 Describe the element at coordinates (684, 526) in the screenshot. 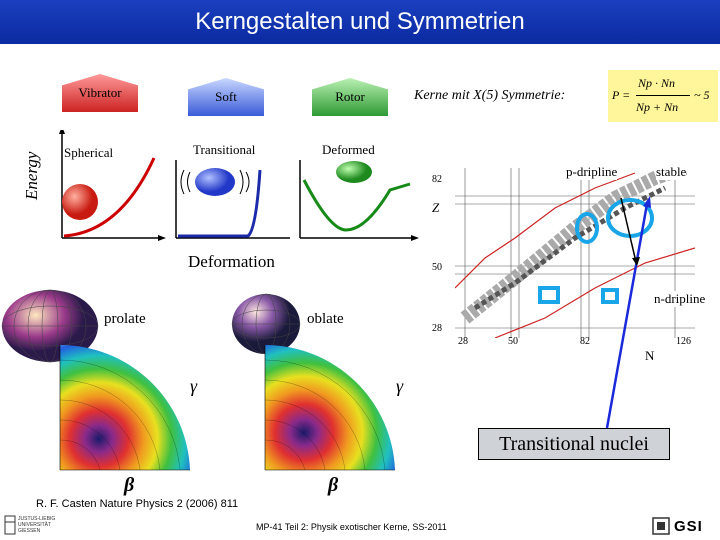

I see `gsi-logo: GSI` at that location.